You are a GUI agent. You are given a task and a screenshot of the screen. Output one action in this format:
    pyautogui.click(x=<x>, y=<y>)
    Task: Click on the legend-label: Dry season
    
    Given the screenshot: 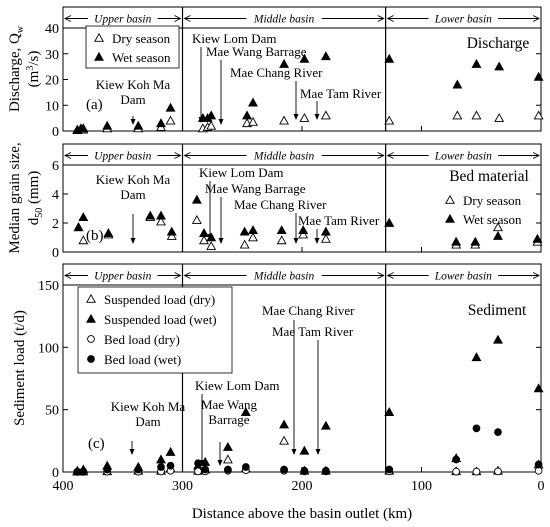 What is the action you would take?
    pyautogui.click(x=492, y=200)
    